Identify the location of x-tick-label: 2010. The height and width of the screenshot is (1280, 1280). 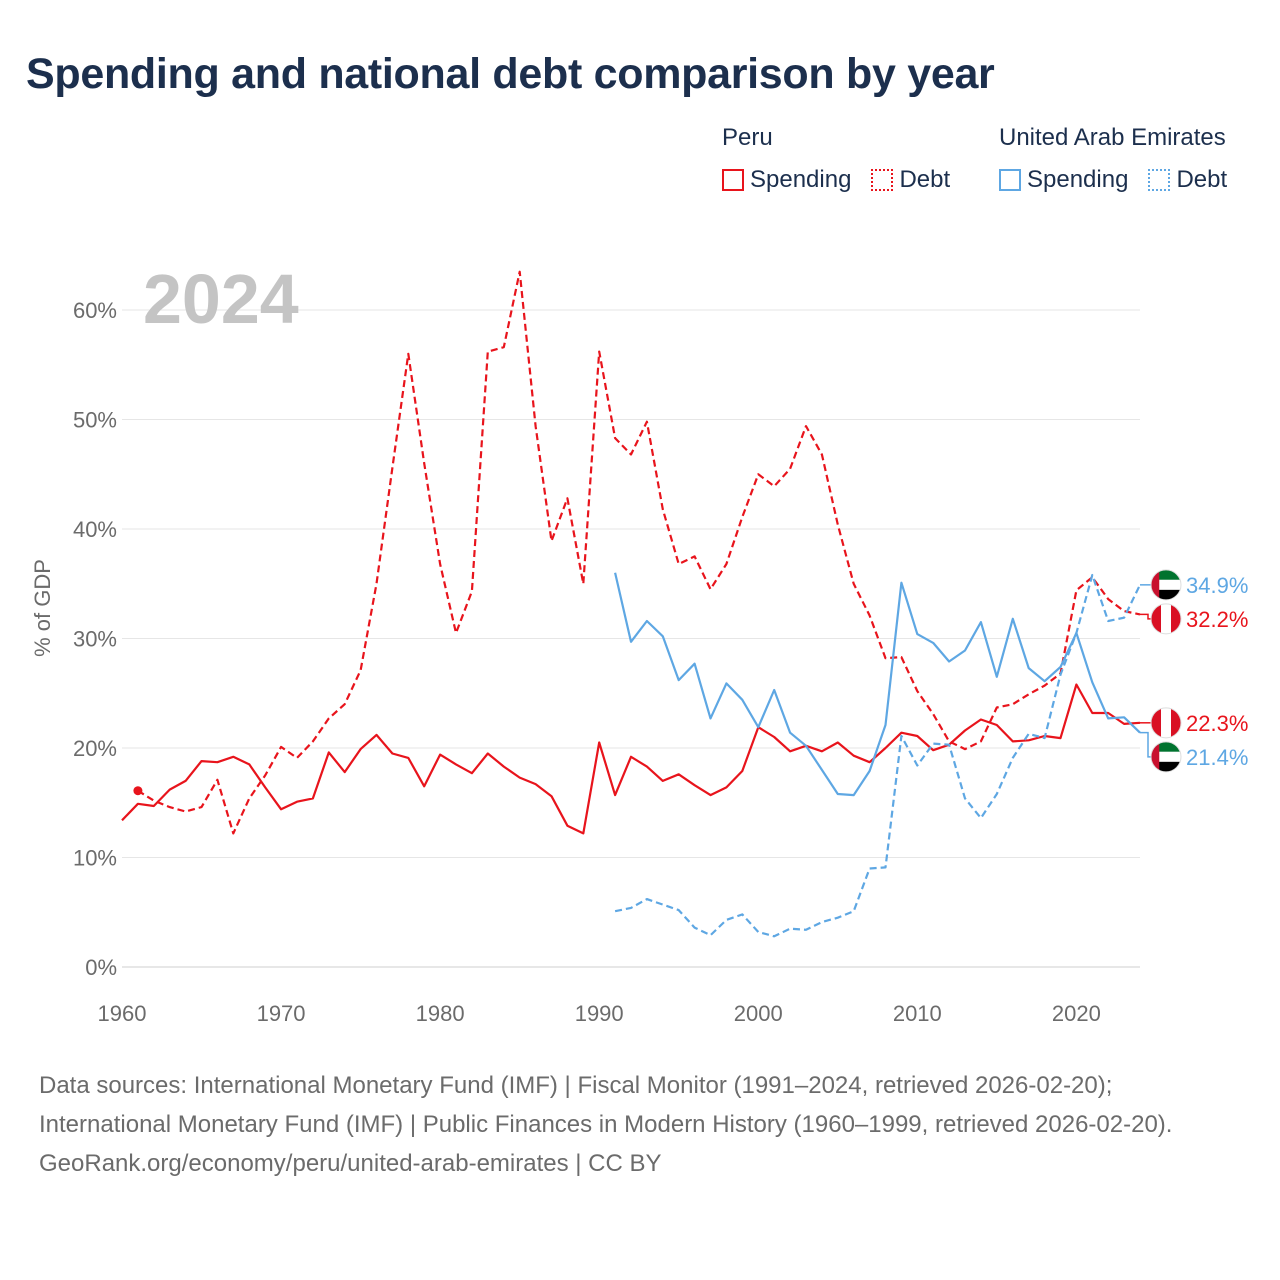
(917, 1013).